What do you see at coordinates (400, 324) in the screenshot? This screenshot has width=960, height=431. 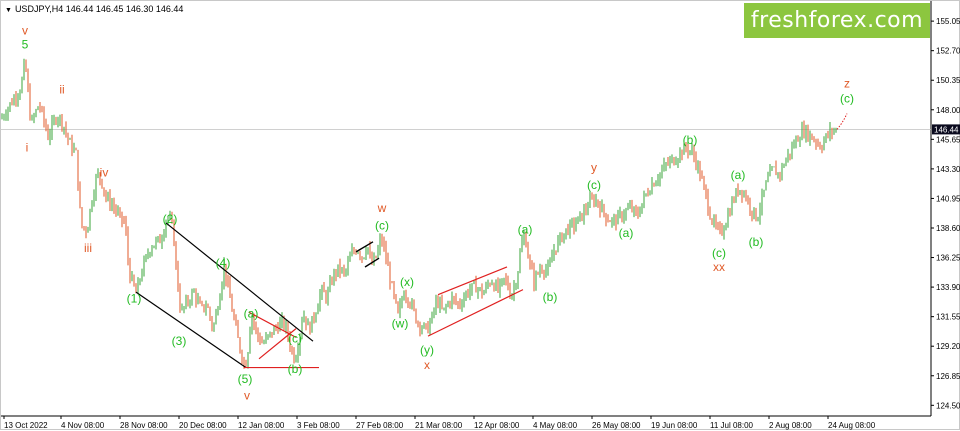 I see `wave-label: (w)` at bounding box center [400, 324].